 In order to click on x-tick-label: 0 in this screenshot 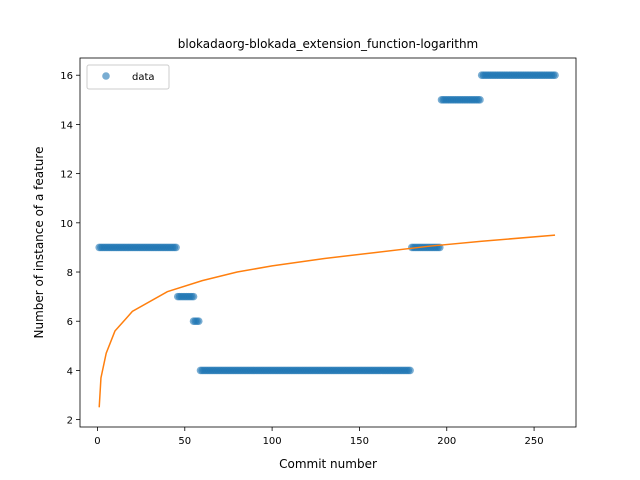, I will do `click(97, 441)`.